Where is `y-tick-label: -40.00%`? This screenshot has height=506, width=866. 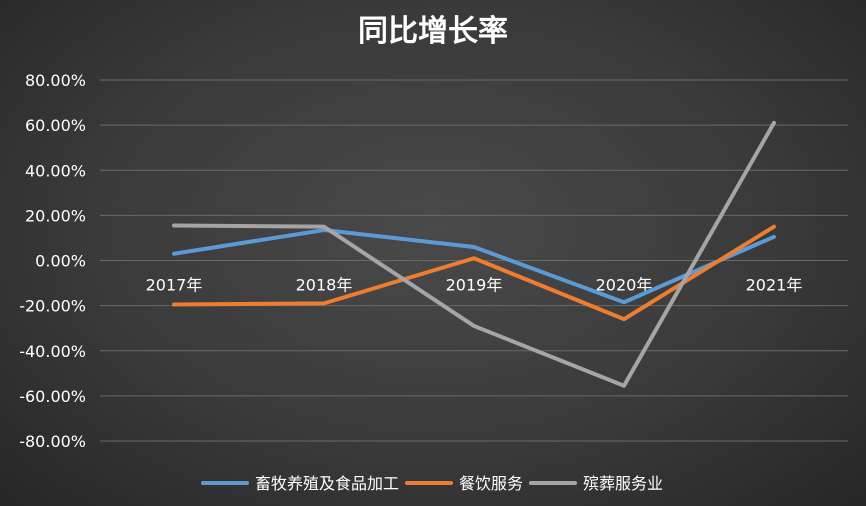 y-tick-label: -40.00% is located at coordinates (52, 351).